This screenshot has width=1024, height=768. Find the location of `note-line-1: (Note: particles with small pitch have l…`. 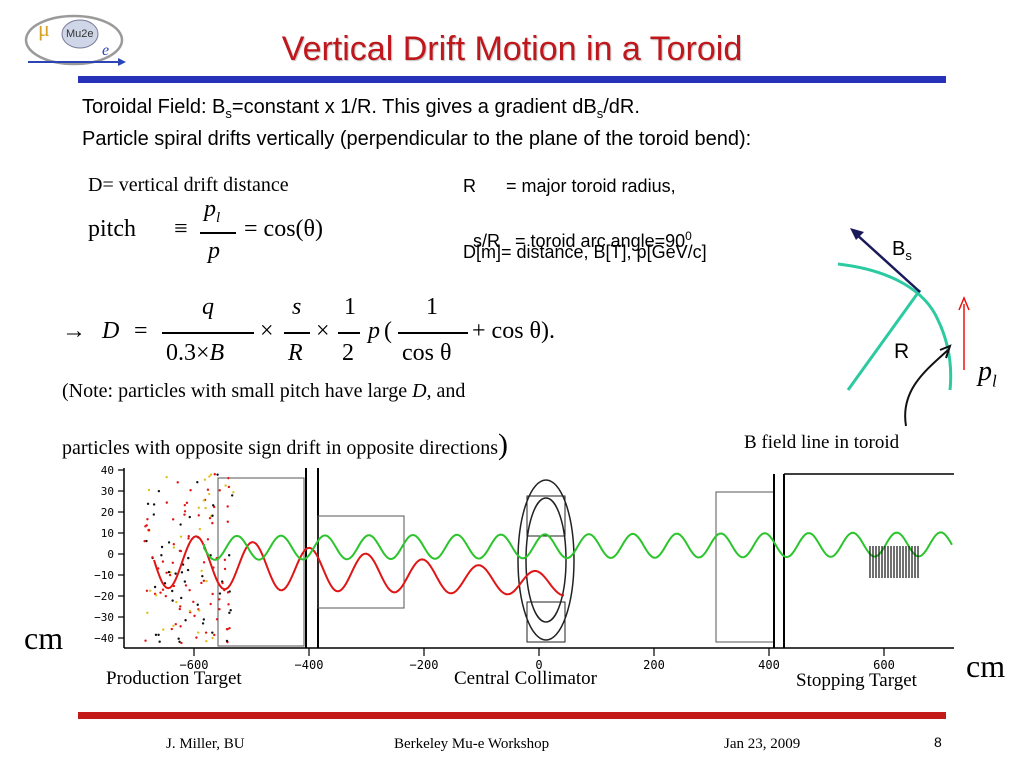

note-line-1: (Note: particles with small pitch have l… is located at coordinates (263, 391).